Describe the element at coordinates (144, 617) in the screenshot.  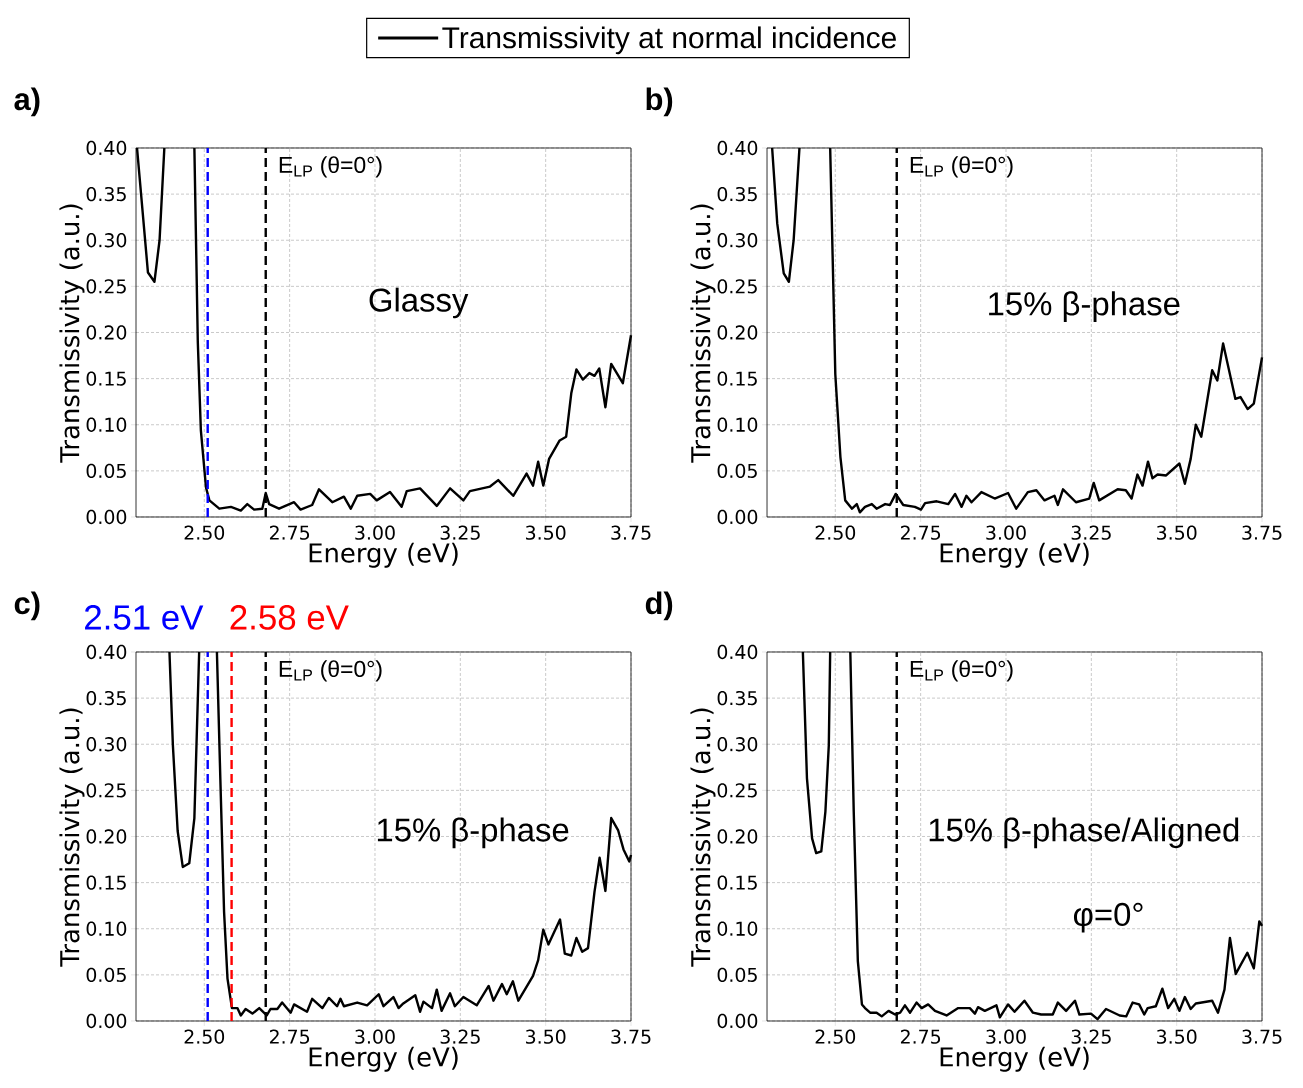
I see `ref-line-label: 2.51 eV` at that location.